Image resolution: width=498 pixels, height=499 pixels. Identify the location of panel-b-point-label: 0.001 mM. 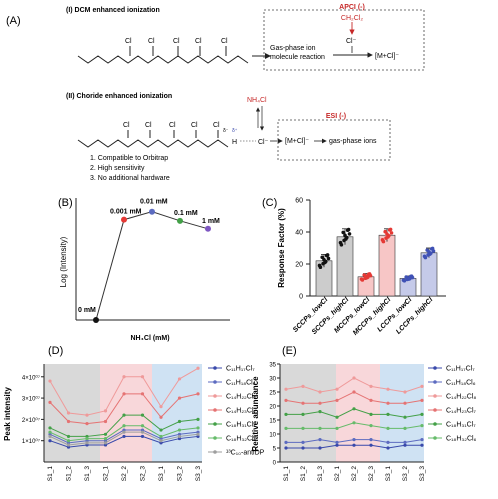
(126, 212).